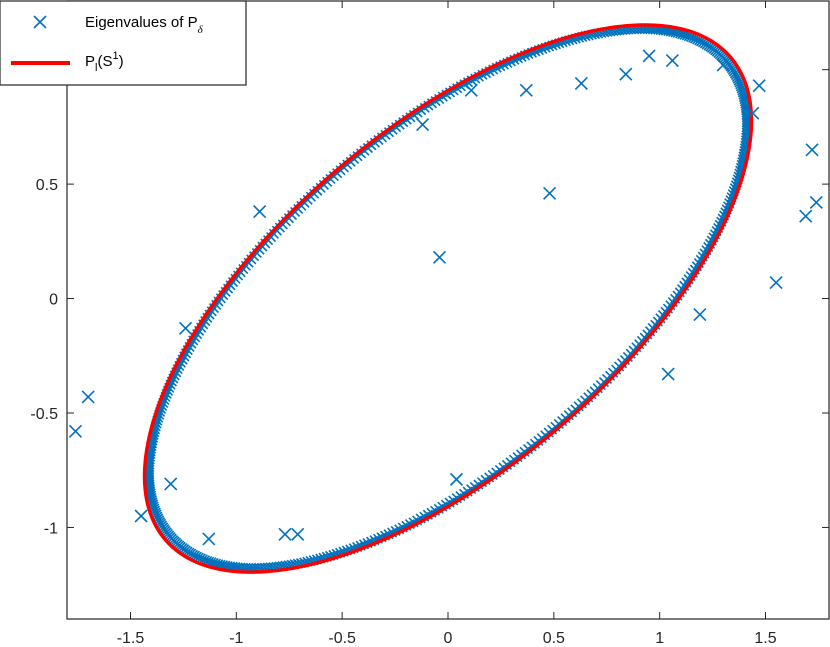 The image size is (830, 647). I want to click on legend-marker-x-icon, so click(40, 22).